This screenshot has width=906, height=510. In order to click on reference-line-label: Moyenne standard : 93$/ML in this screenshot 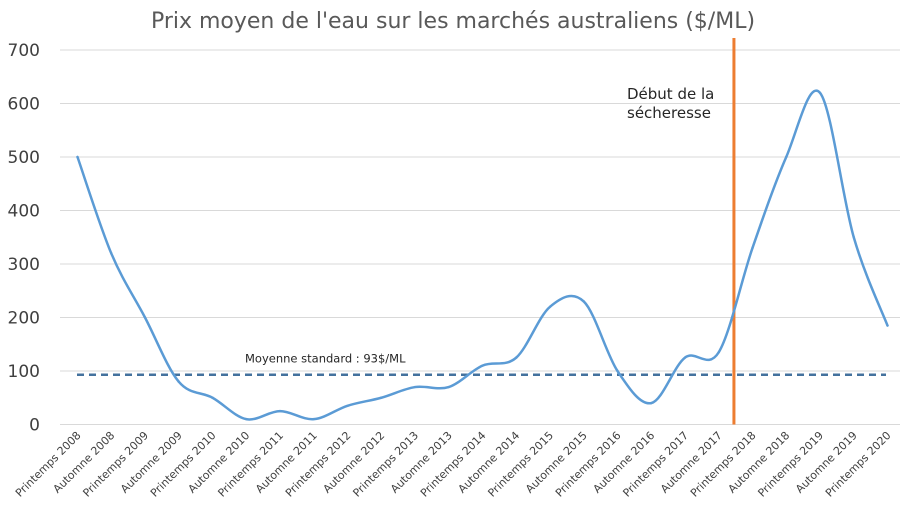, I will do `click(325, 359)`.